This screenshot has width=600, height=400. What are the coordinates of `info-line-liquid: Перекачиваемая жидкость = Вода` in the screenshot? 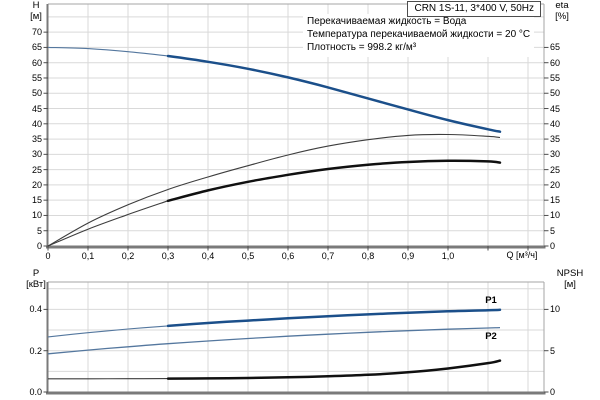 It's located at (387, 21).